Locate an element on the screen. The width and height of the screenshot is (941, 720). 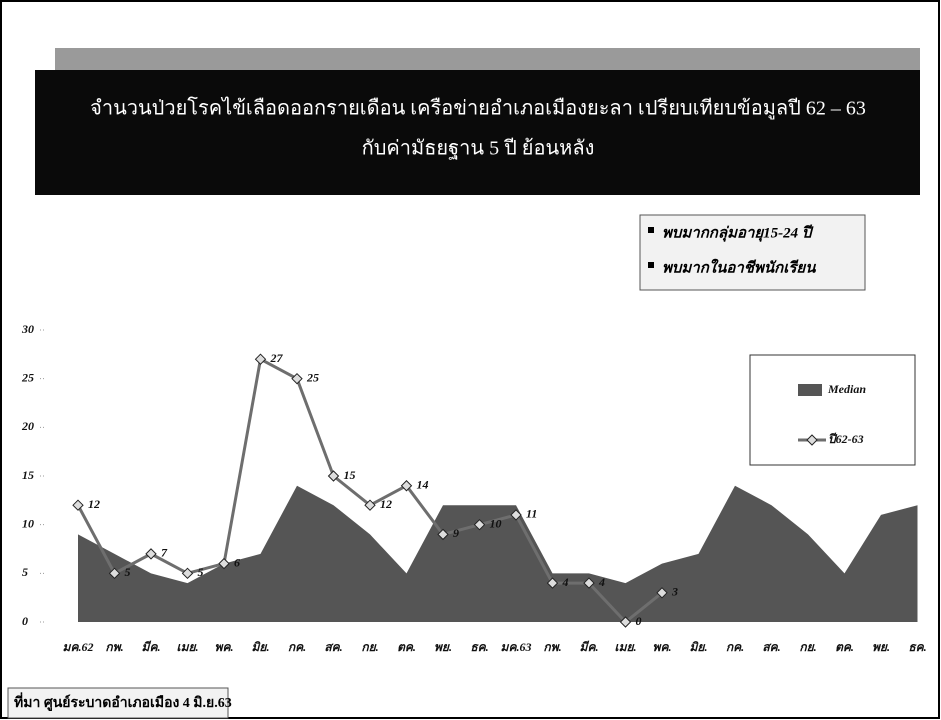
data-label: 3 is located at coordinates (674, 592).